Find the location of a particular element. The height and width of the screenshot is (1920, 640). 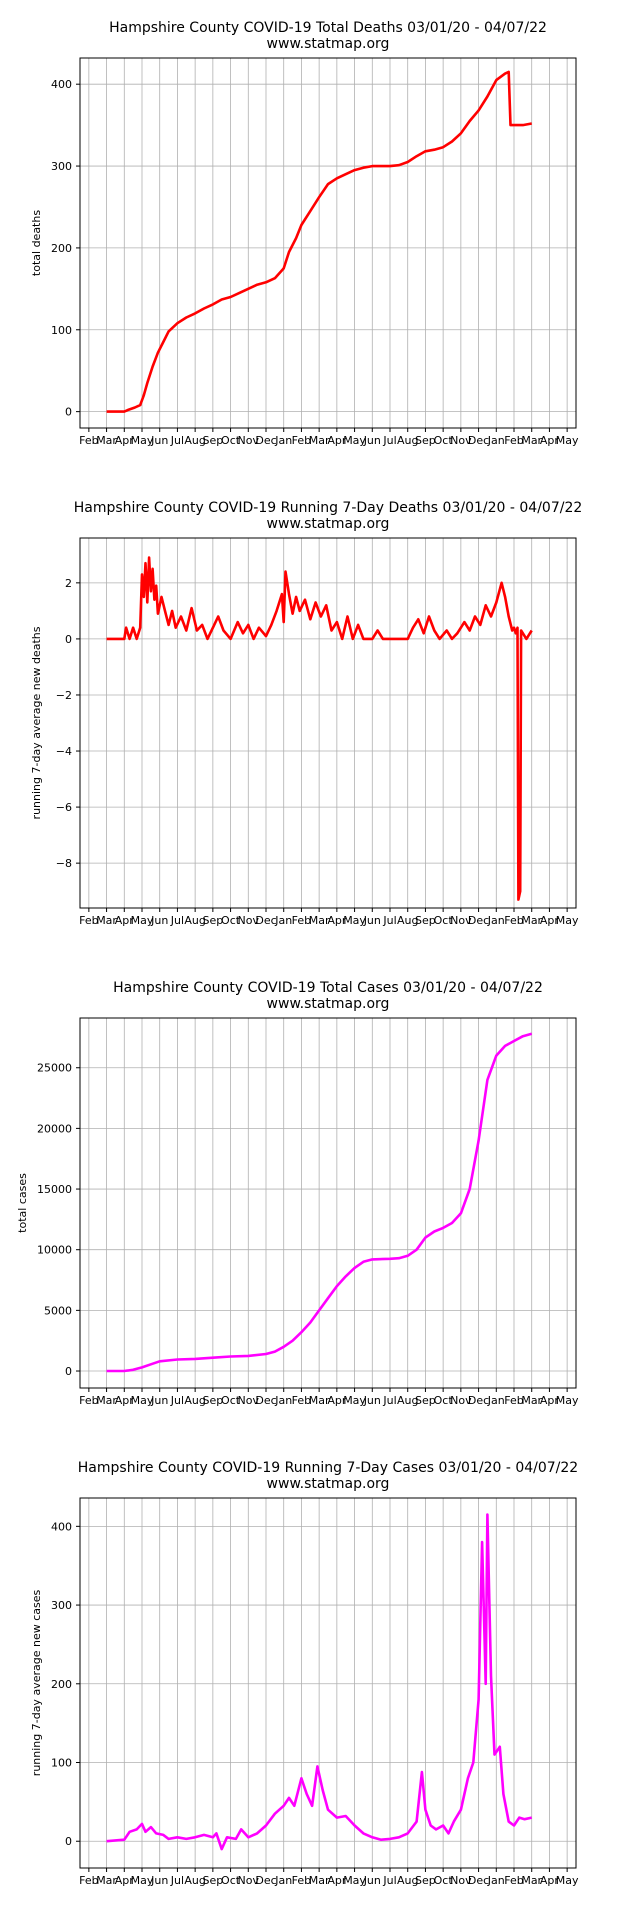

y-axis-label: running 7-day average new deaths is located at coordinates (36, 722).